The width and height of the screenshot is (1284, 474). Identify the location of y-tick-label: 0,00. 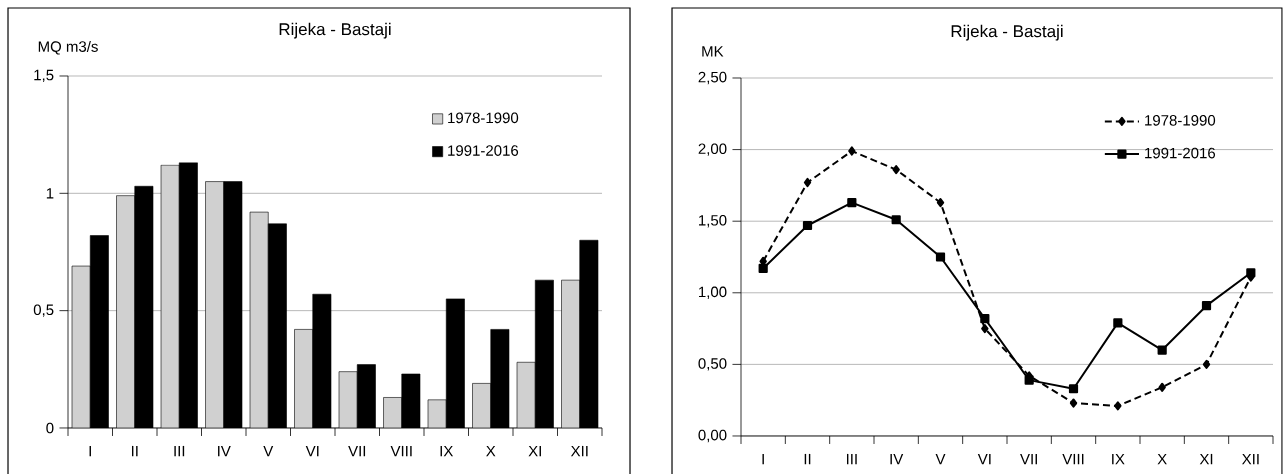
(712, 436).